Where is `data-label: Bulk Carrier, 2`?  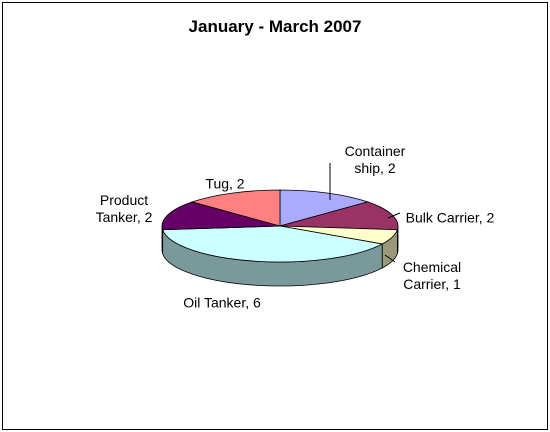 data-label: Bulk Carrier, 2 is located at coordinates (450, 217).